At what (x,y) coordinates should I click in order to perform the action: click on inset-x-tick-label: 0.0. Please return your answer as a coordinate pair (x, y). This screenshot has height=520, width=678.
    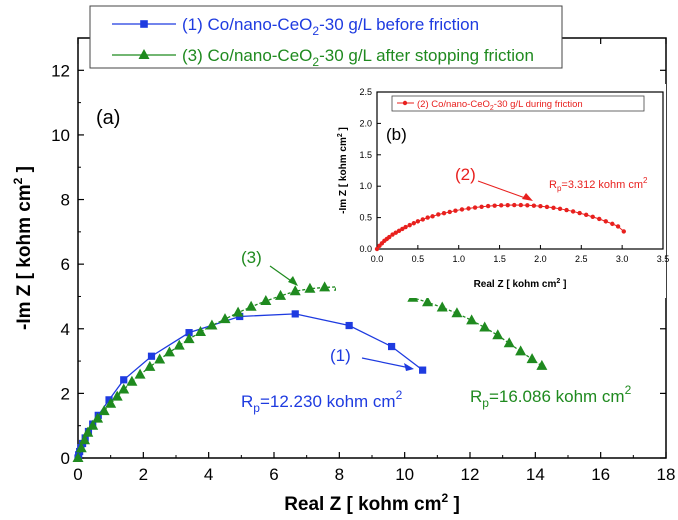
    Looking at the image, I should click on (377, 259).